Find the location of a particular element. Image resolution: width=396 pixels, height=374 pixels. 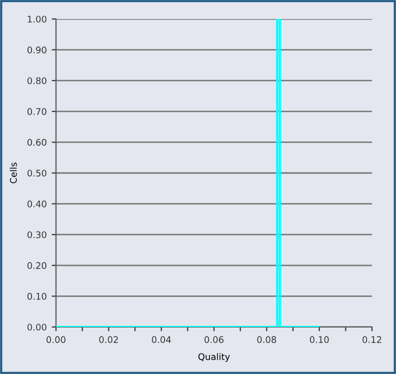

x-tick-label: 0.10 is located at coordinates (319, 340).